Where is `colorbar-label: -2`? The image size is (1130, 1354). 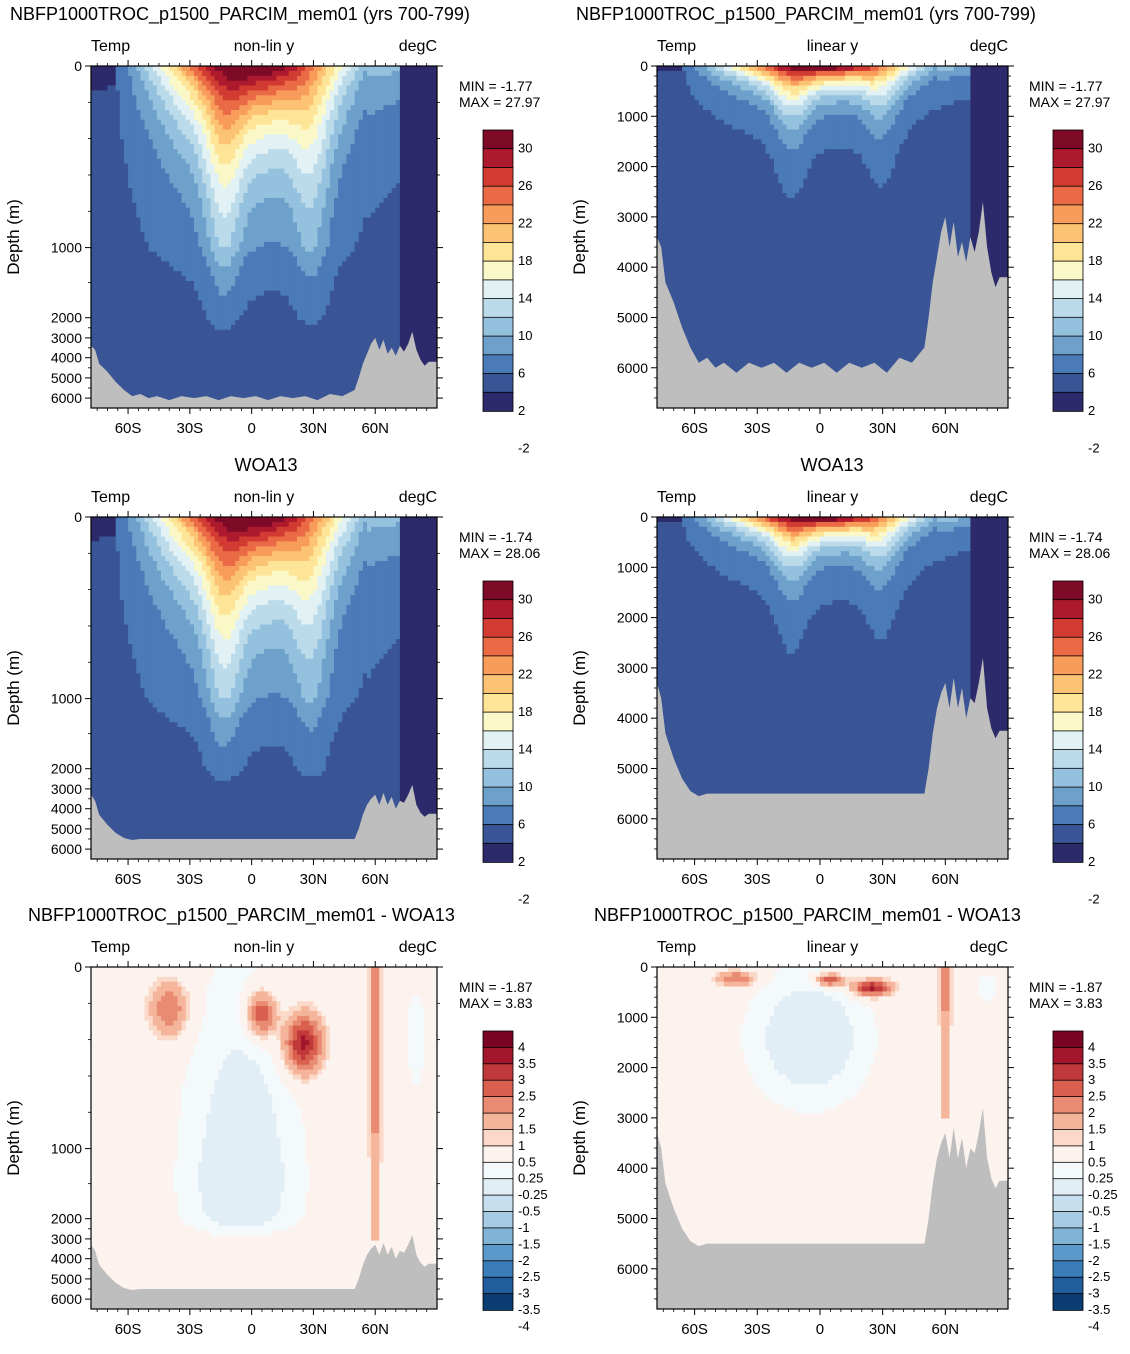
colorbar-label: -2 is located at coordinates (1094, 1260).